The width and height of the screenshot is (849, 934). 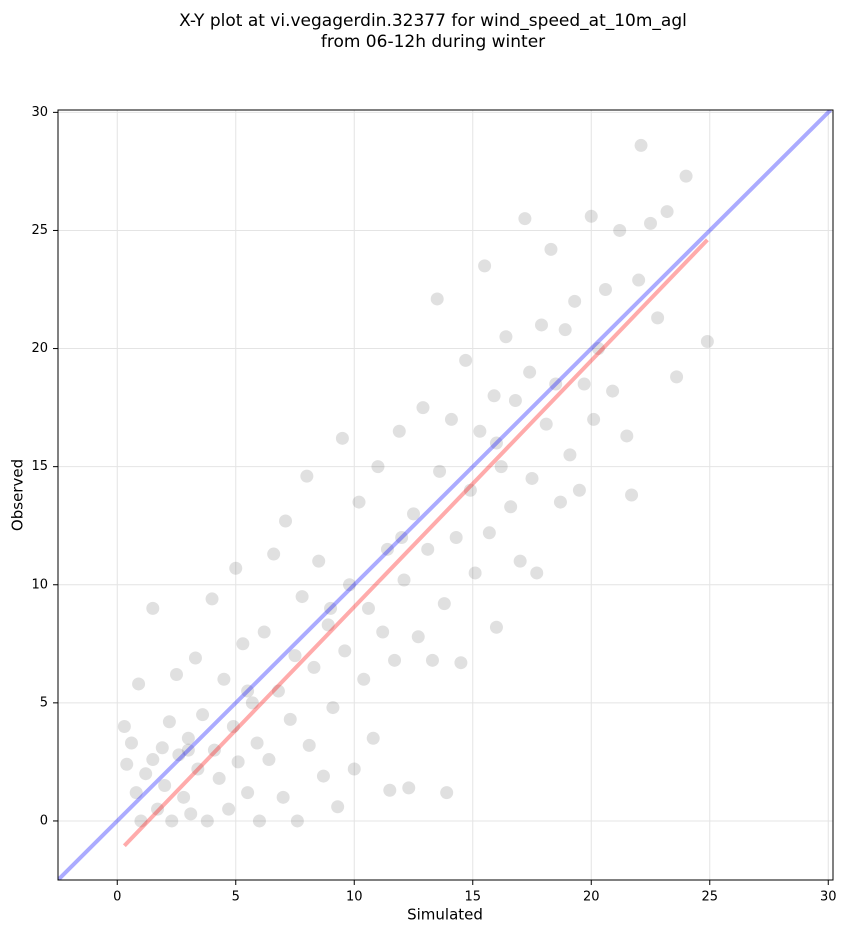 I want to click on y-axis-label: Observed, so click(x=18, y=495).